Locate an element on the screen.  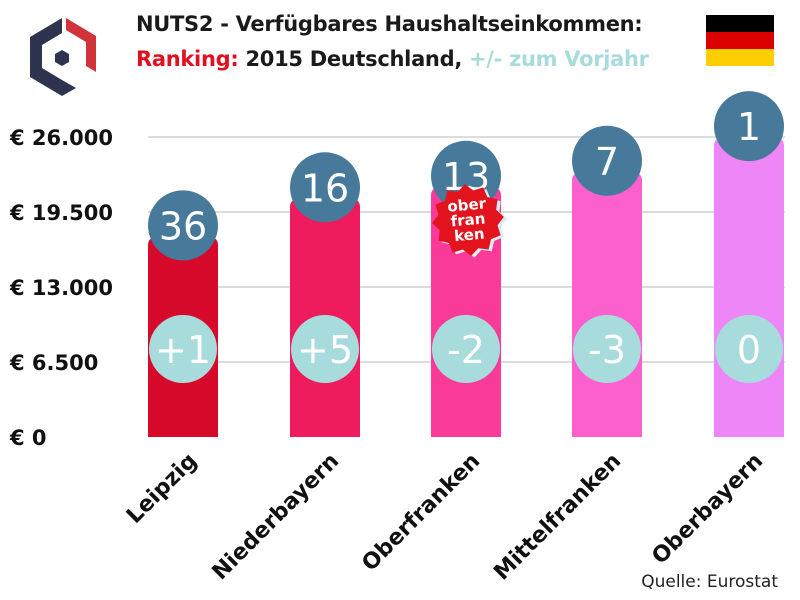
logo-icon is located at coordinates (63, 57).